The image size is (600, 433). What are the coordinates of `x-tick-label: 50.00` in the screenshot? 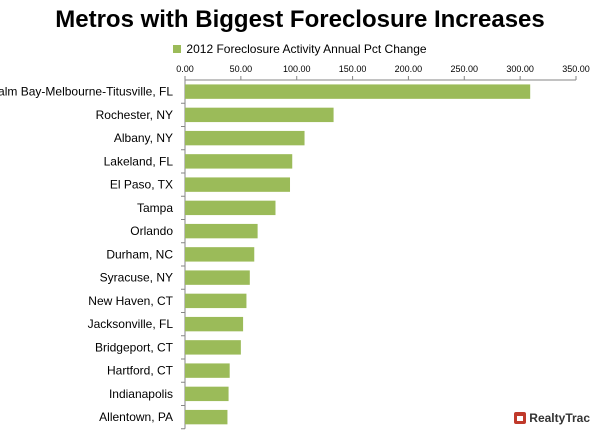 It's located at (241, 69).